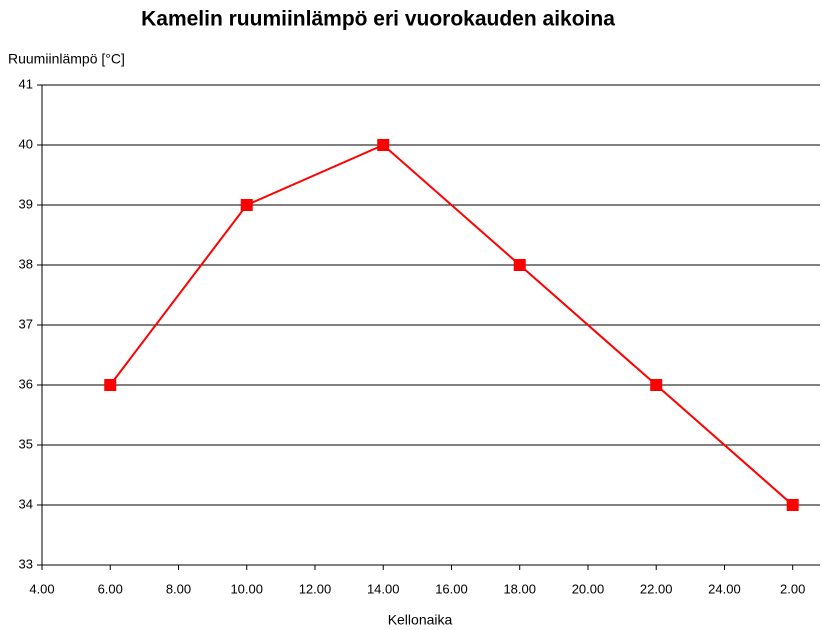 This screenshot has width=822, height=630. I want to click on y-tick-label: 35, so click(26, 443).